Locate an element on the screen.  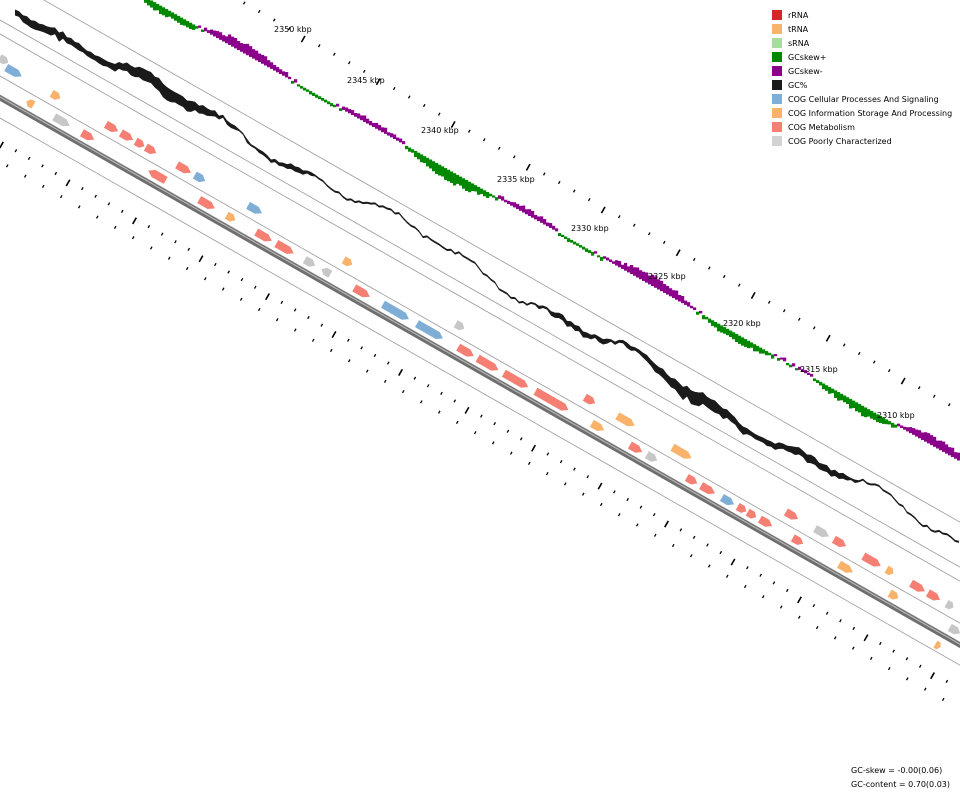
legend-item: COG Cellular Processes And Signaling is located at coordinates (862, 99).